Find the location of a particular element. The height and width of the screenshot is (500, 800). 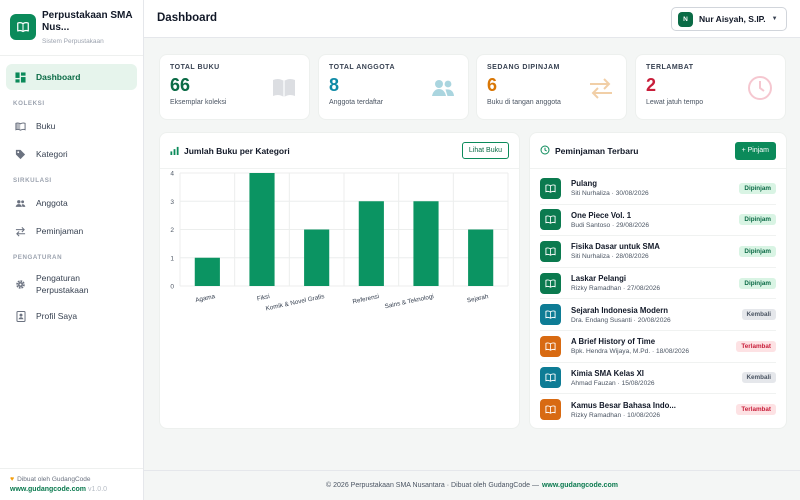

sidebar-item-dashboard: Dashboard is located at coordinates (71, 77).